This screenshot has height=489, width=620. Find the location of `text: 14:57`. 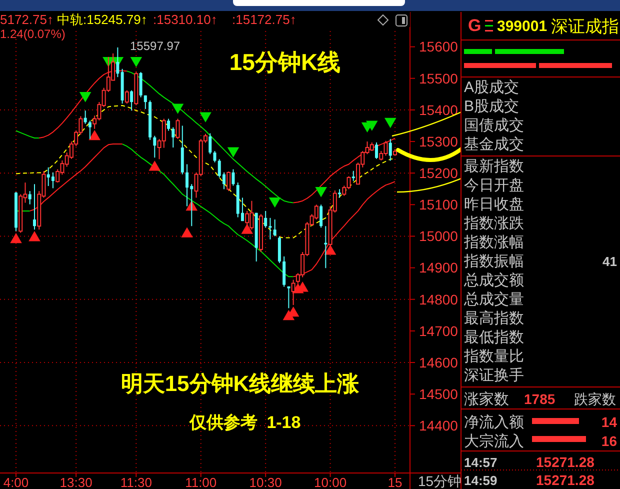

text: 14:57 is located at coordinates (481, 462).